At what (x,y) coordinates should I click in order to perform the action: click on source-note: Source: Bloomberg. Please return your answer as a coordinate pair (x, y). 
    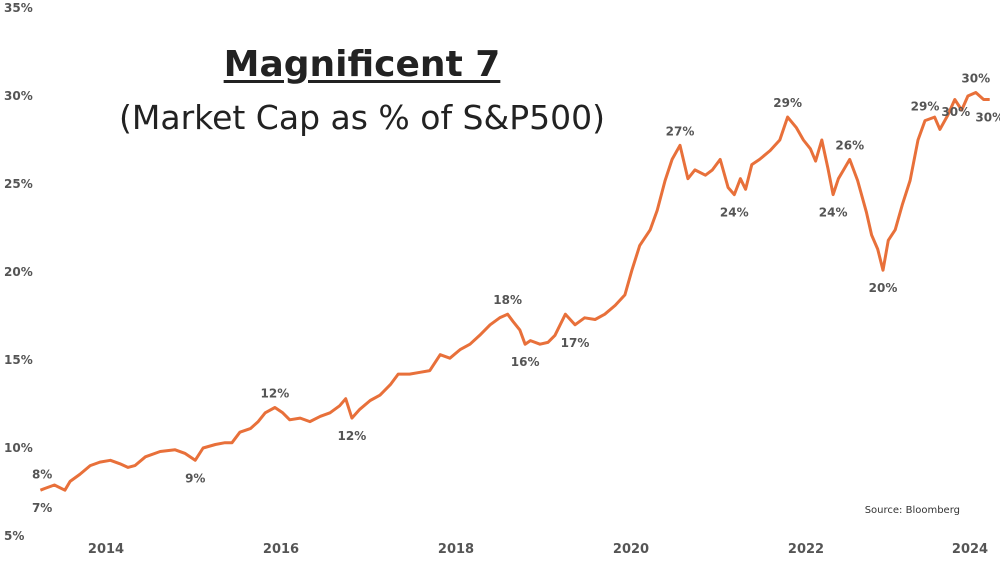
    Looking at the image, I should click on (912, 510).